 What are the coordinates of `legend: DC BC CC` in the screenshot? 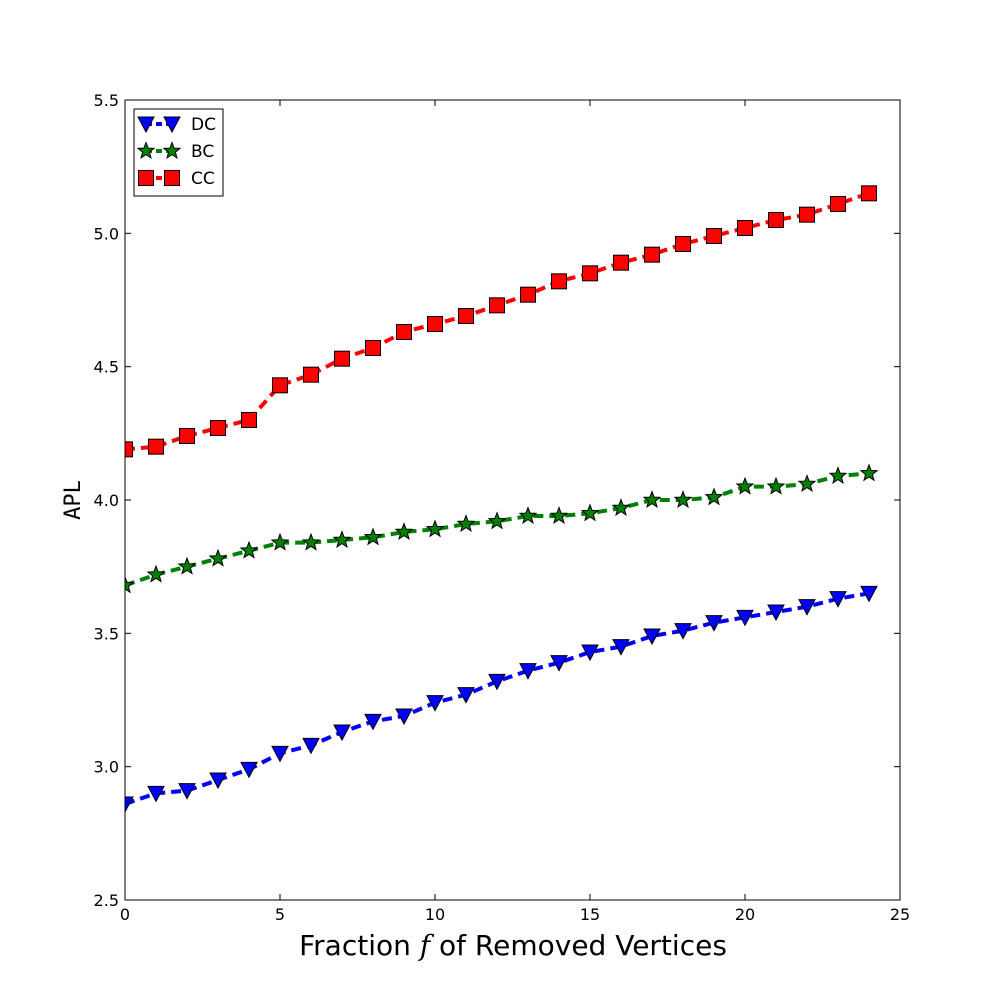 It's located at (178, 152).